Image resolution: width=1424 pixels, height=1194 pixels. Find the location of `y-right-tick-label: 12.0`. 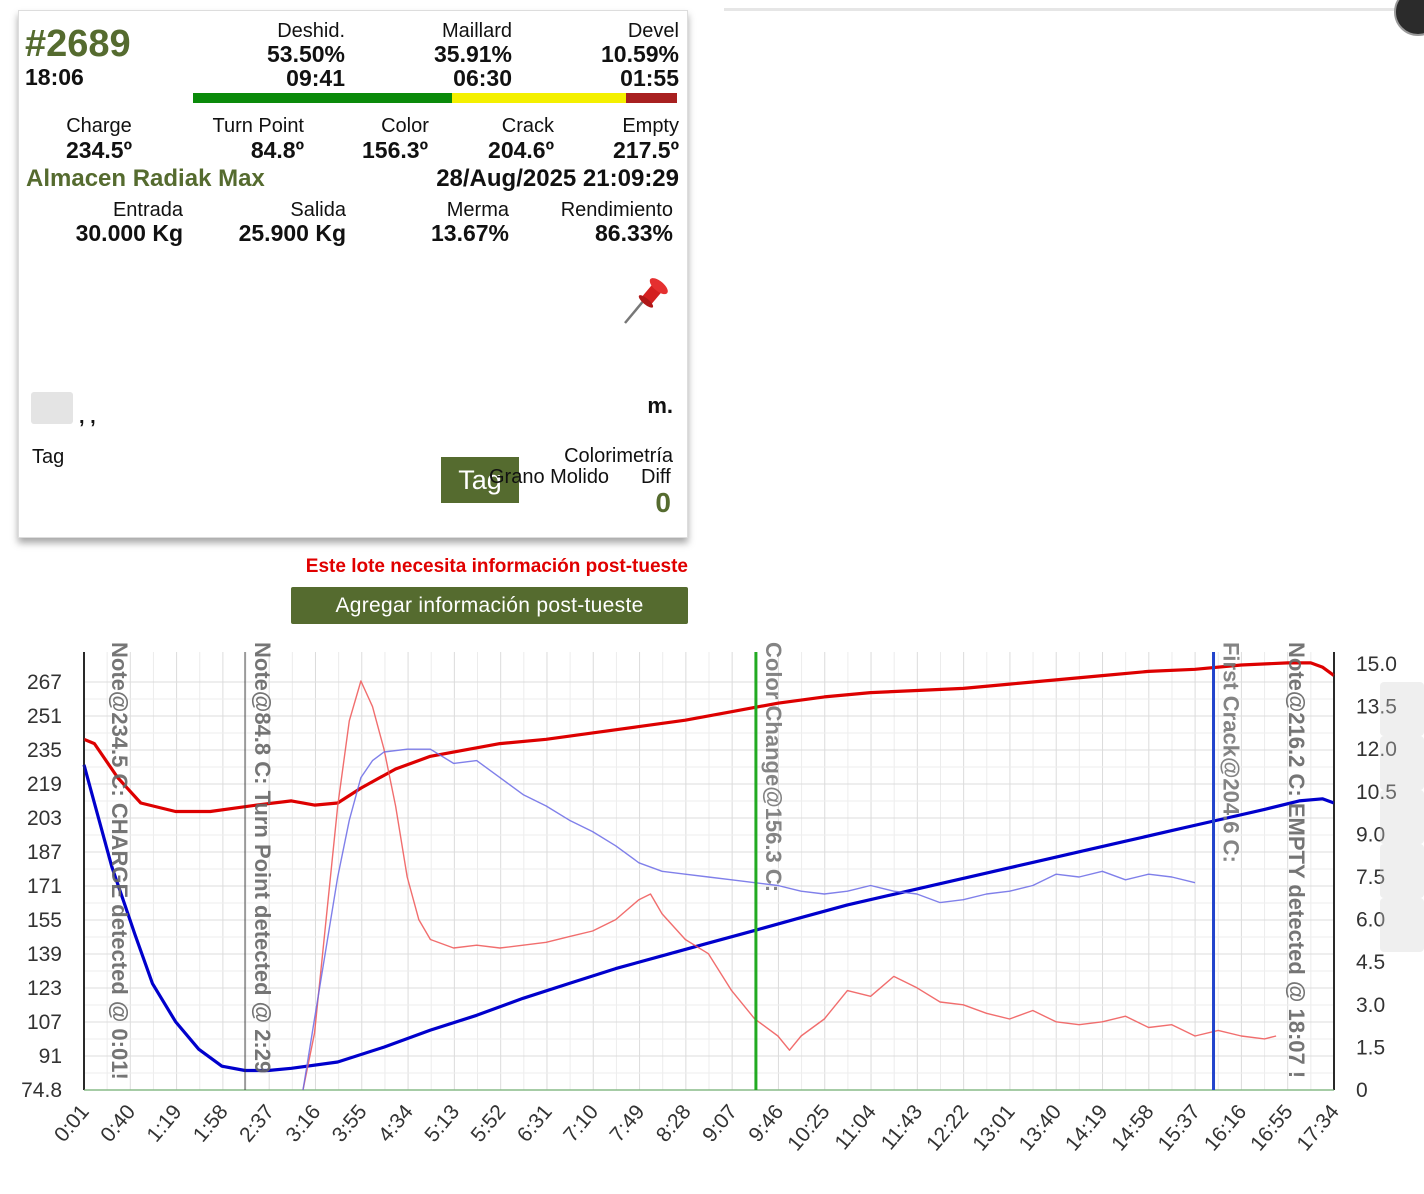

y-right-tick-label: 12.0 is located at coordinates (1376, 749).